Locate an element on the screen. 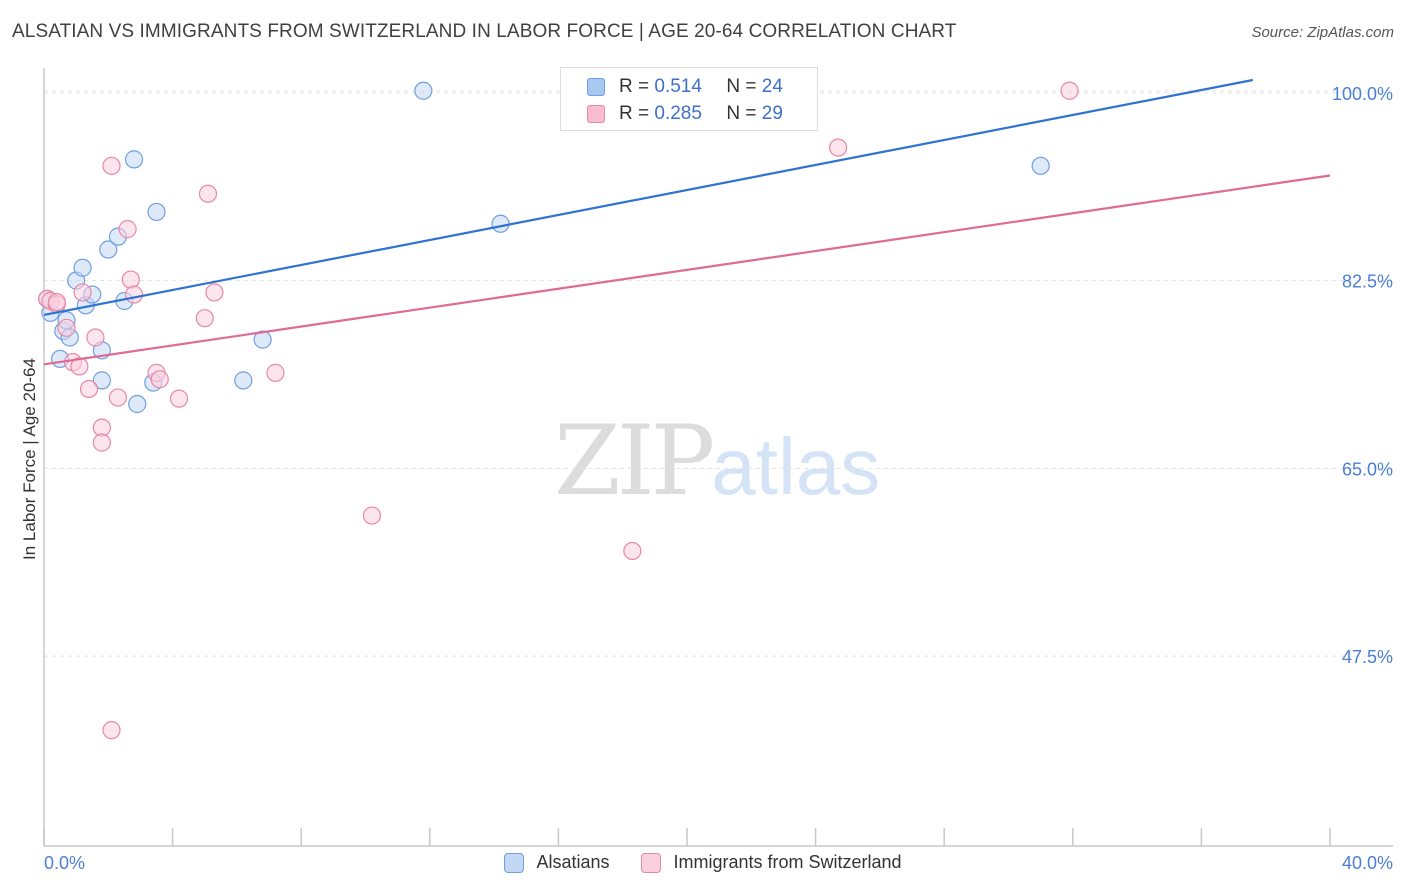 The image size is (1406, 892). legend-row-immigrants: R = 0.285 N = 29 is located at coordinates (685, 114).